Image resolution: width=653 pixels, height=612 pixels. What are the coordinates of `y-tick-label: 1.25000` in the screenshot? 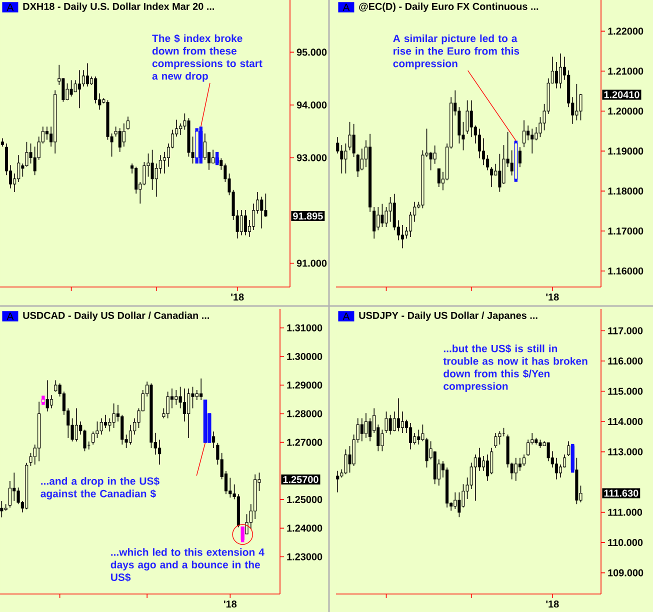 It's located at (304, 500).